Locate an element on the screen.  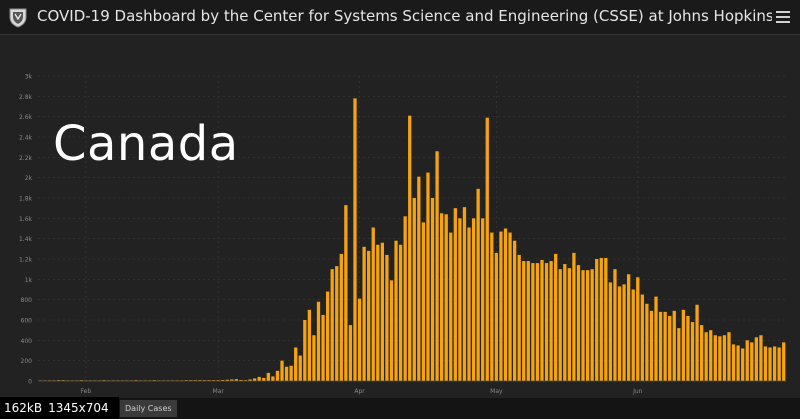
y-tick-label: 2.4k is located at coordinates (26, 138).